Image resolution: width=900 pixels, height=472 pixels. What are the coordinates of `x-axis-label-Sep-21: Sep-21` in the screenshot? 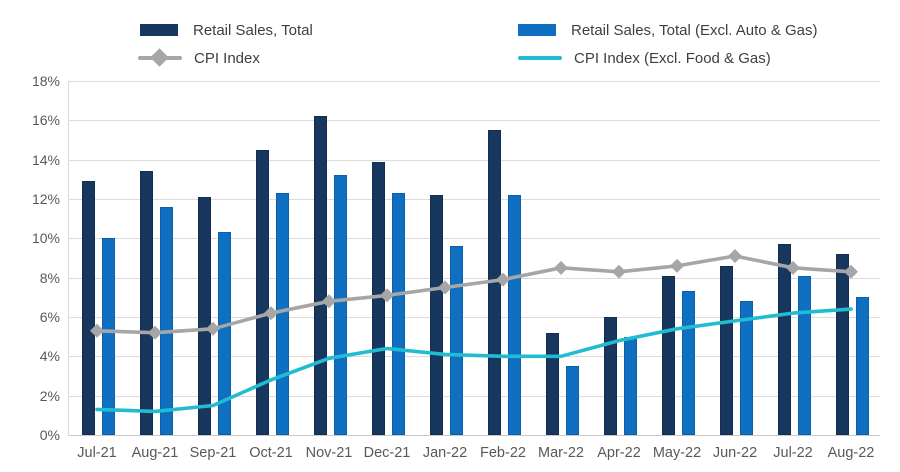 It's located at (213, 453).